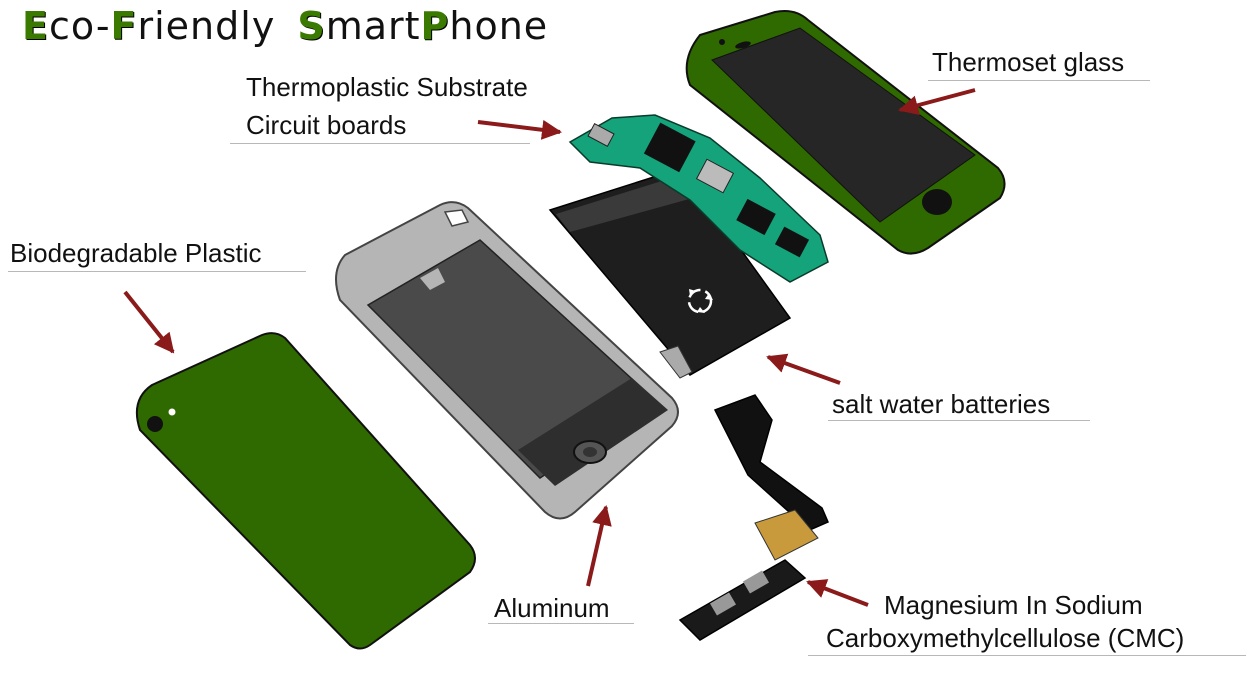 This screenshot has height=678, width=1249. Describe the element at coordinates (743, 45) in the screenshot. I see `earpiece` at that location.